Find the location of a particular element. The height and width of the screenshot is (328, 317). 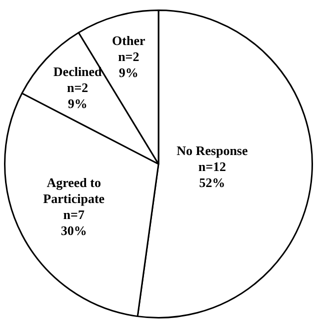

data-label: n=7 30% is located at coordinates (73, 222).